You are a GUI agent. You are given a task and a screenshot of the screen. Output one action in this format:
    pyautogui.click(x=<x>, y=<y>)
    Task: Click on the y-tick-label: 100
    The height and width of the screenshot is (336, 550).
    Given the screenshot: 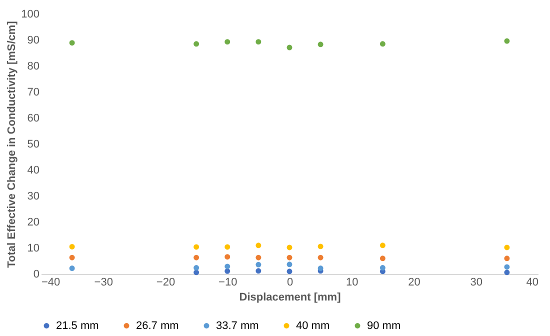 What is the action you would take?
    pyautogui.click(x=30, y=14)
    